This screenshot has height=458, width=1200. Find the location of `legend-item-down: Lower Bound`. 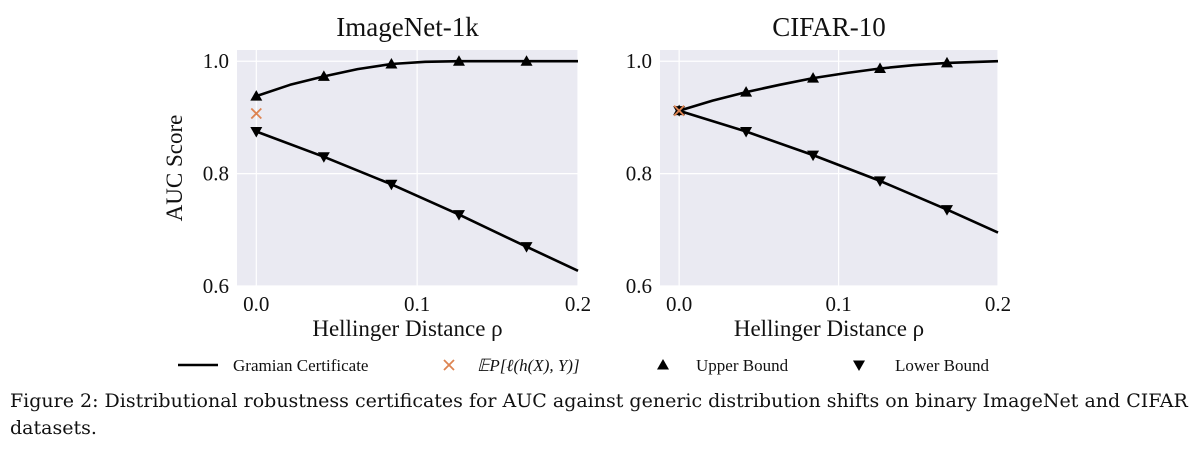

legend-item-down: Lower Bound is located at coordinates (921, 365).